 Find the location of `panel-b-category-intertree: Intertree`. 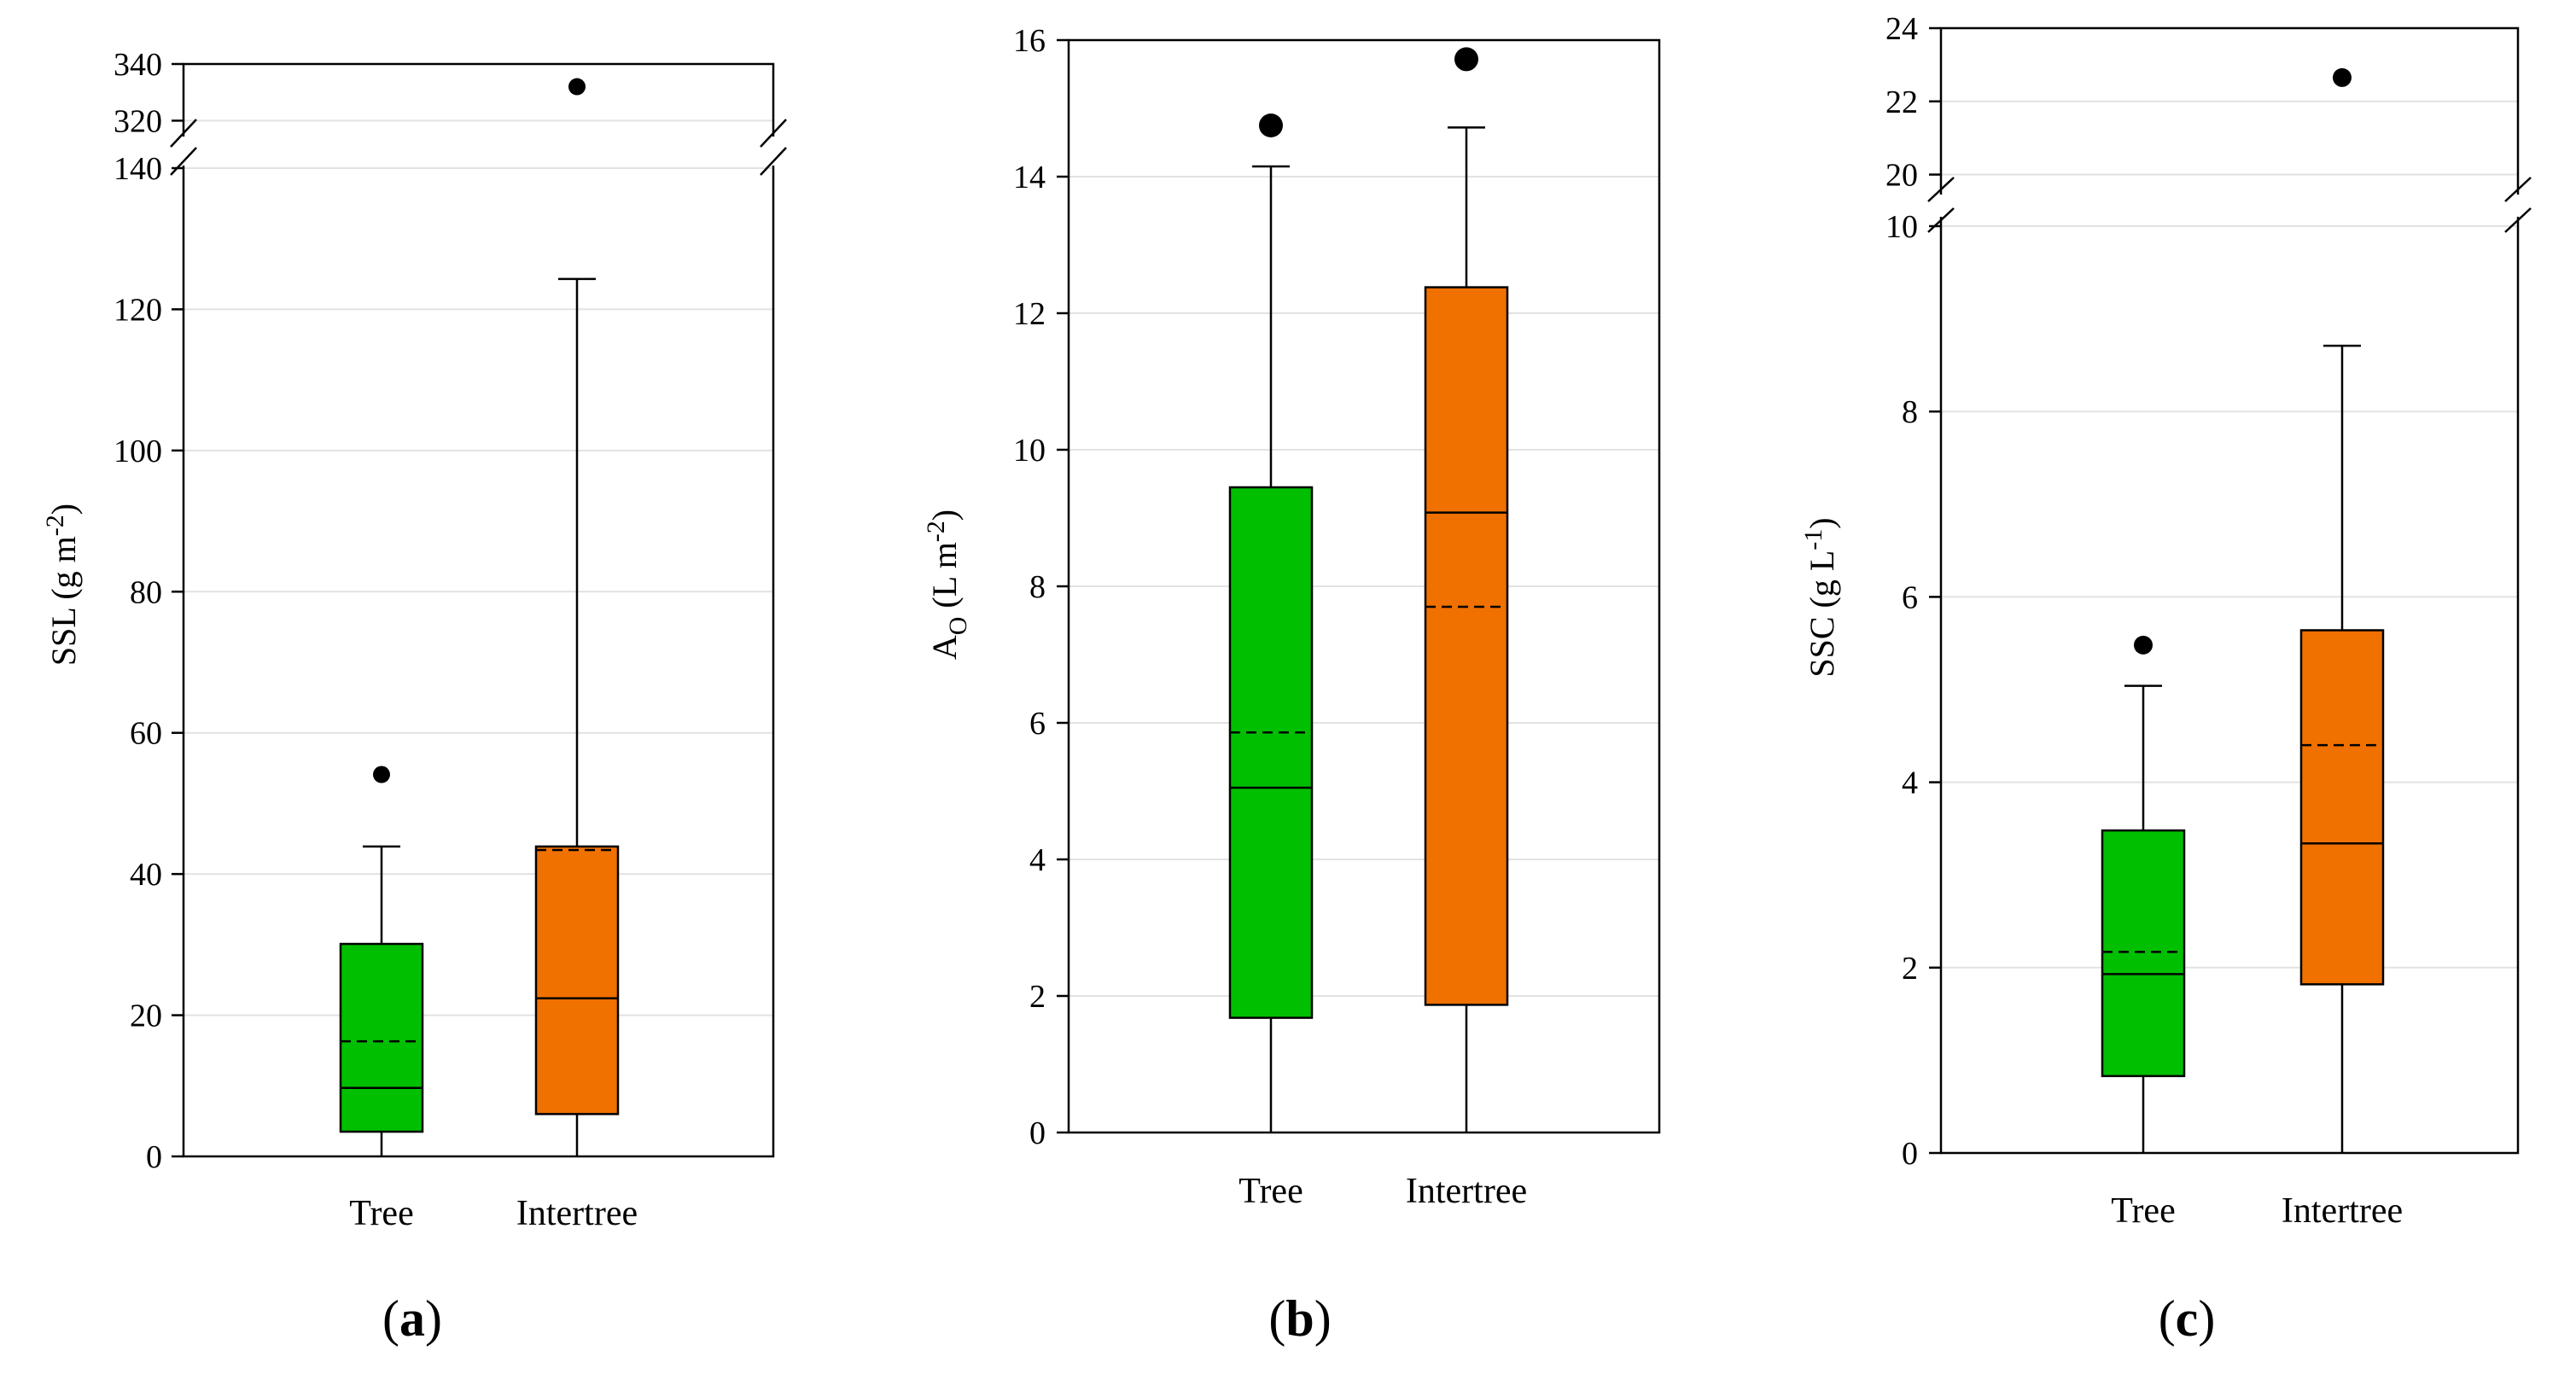

panel-b-category-intertree: Intertree is located at coordinates (1466, 1191).